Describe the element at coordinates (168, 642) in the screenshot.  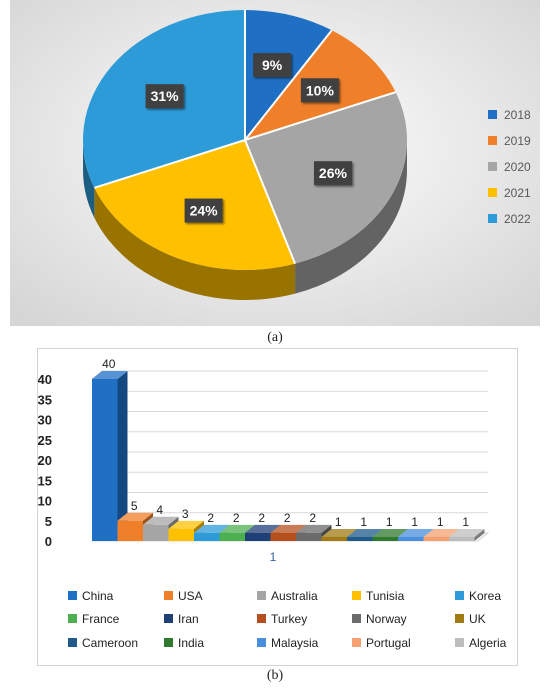
I see `legend-swatch-India` at that location.